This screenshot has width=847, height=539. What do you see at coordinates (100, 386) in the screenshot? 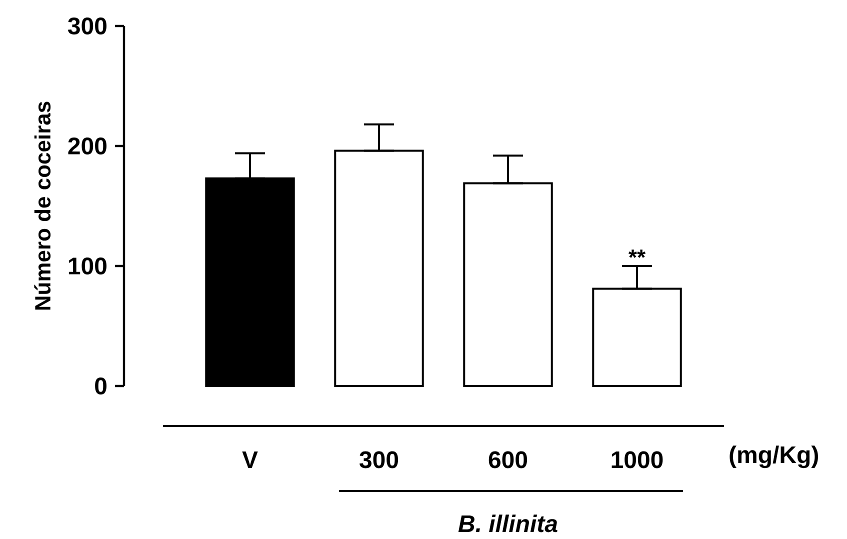
I see `y-tick-label: 0` at bounding box center [100, 386].